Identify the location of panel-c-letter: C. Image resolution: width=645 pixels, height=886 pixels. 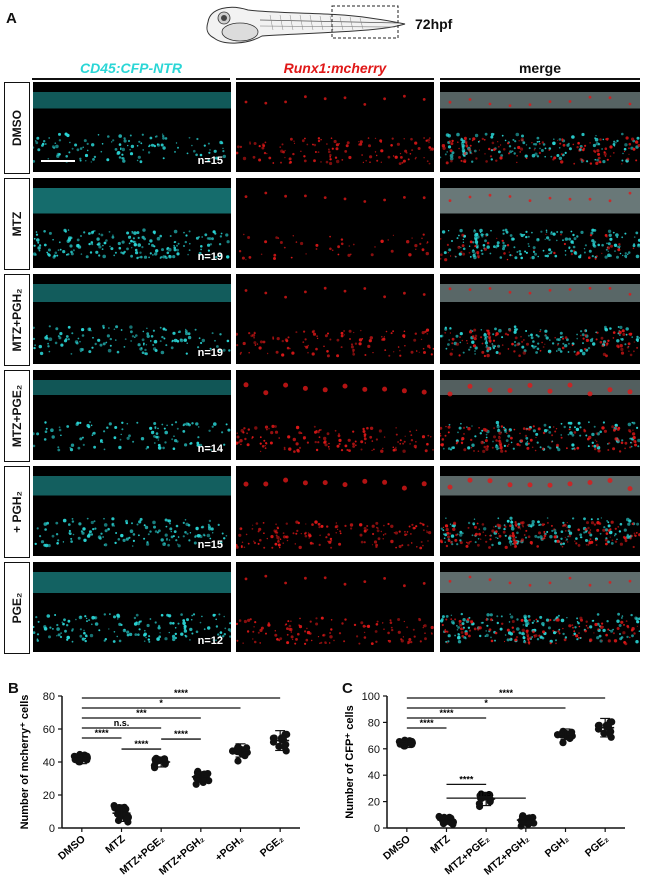
(347, 688).